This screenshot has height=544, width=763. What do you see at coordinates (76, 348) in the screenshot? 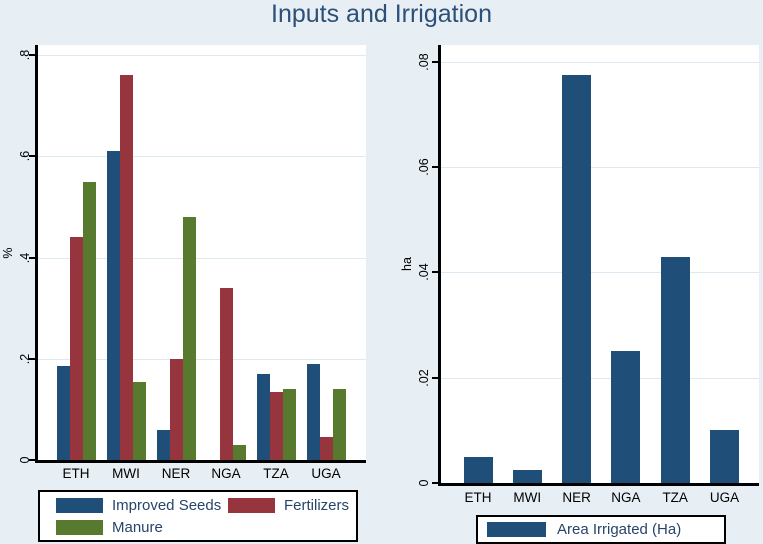
I see `bar-fertilizers-eth` at bounding box center [76, 348].